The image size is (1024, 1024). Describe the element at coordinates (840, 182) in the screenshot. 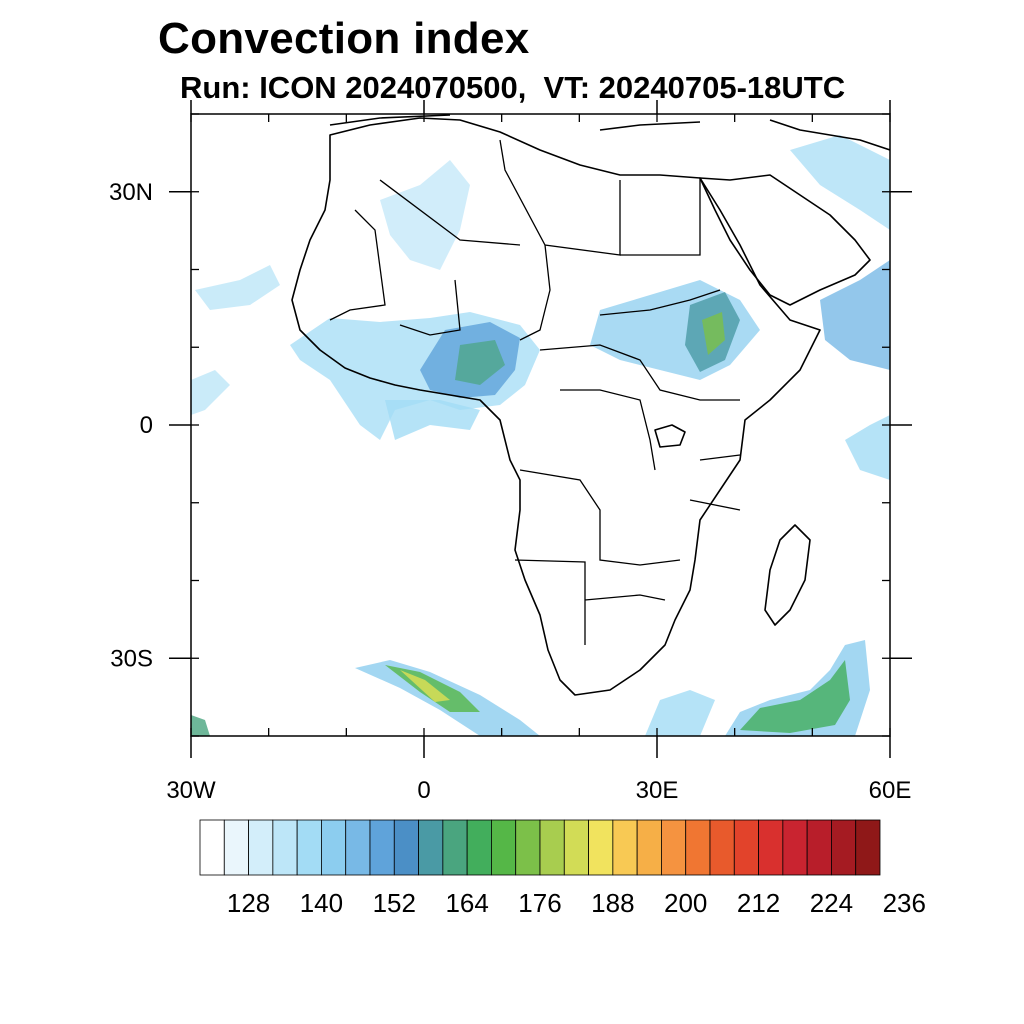

I see `convection-area-middle-east` at that location.